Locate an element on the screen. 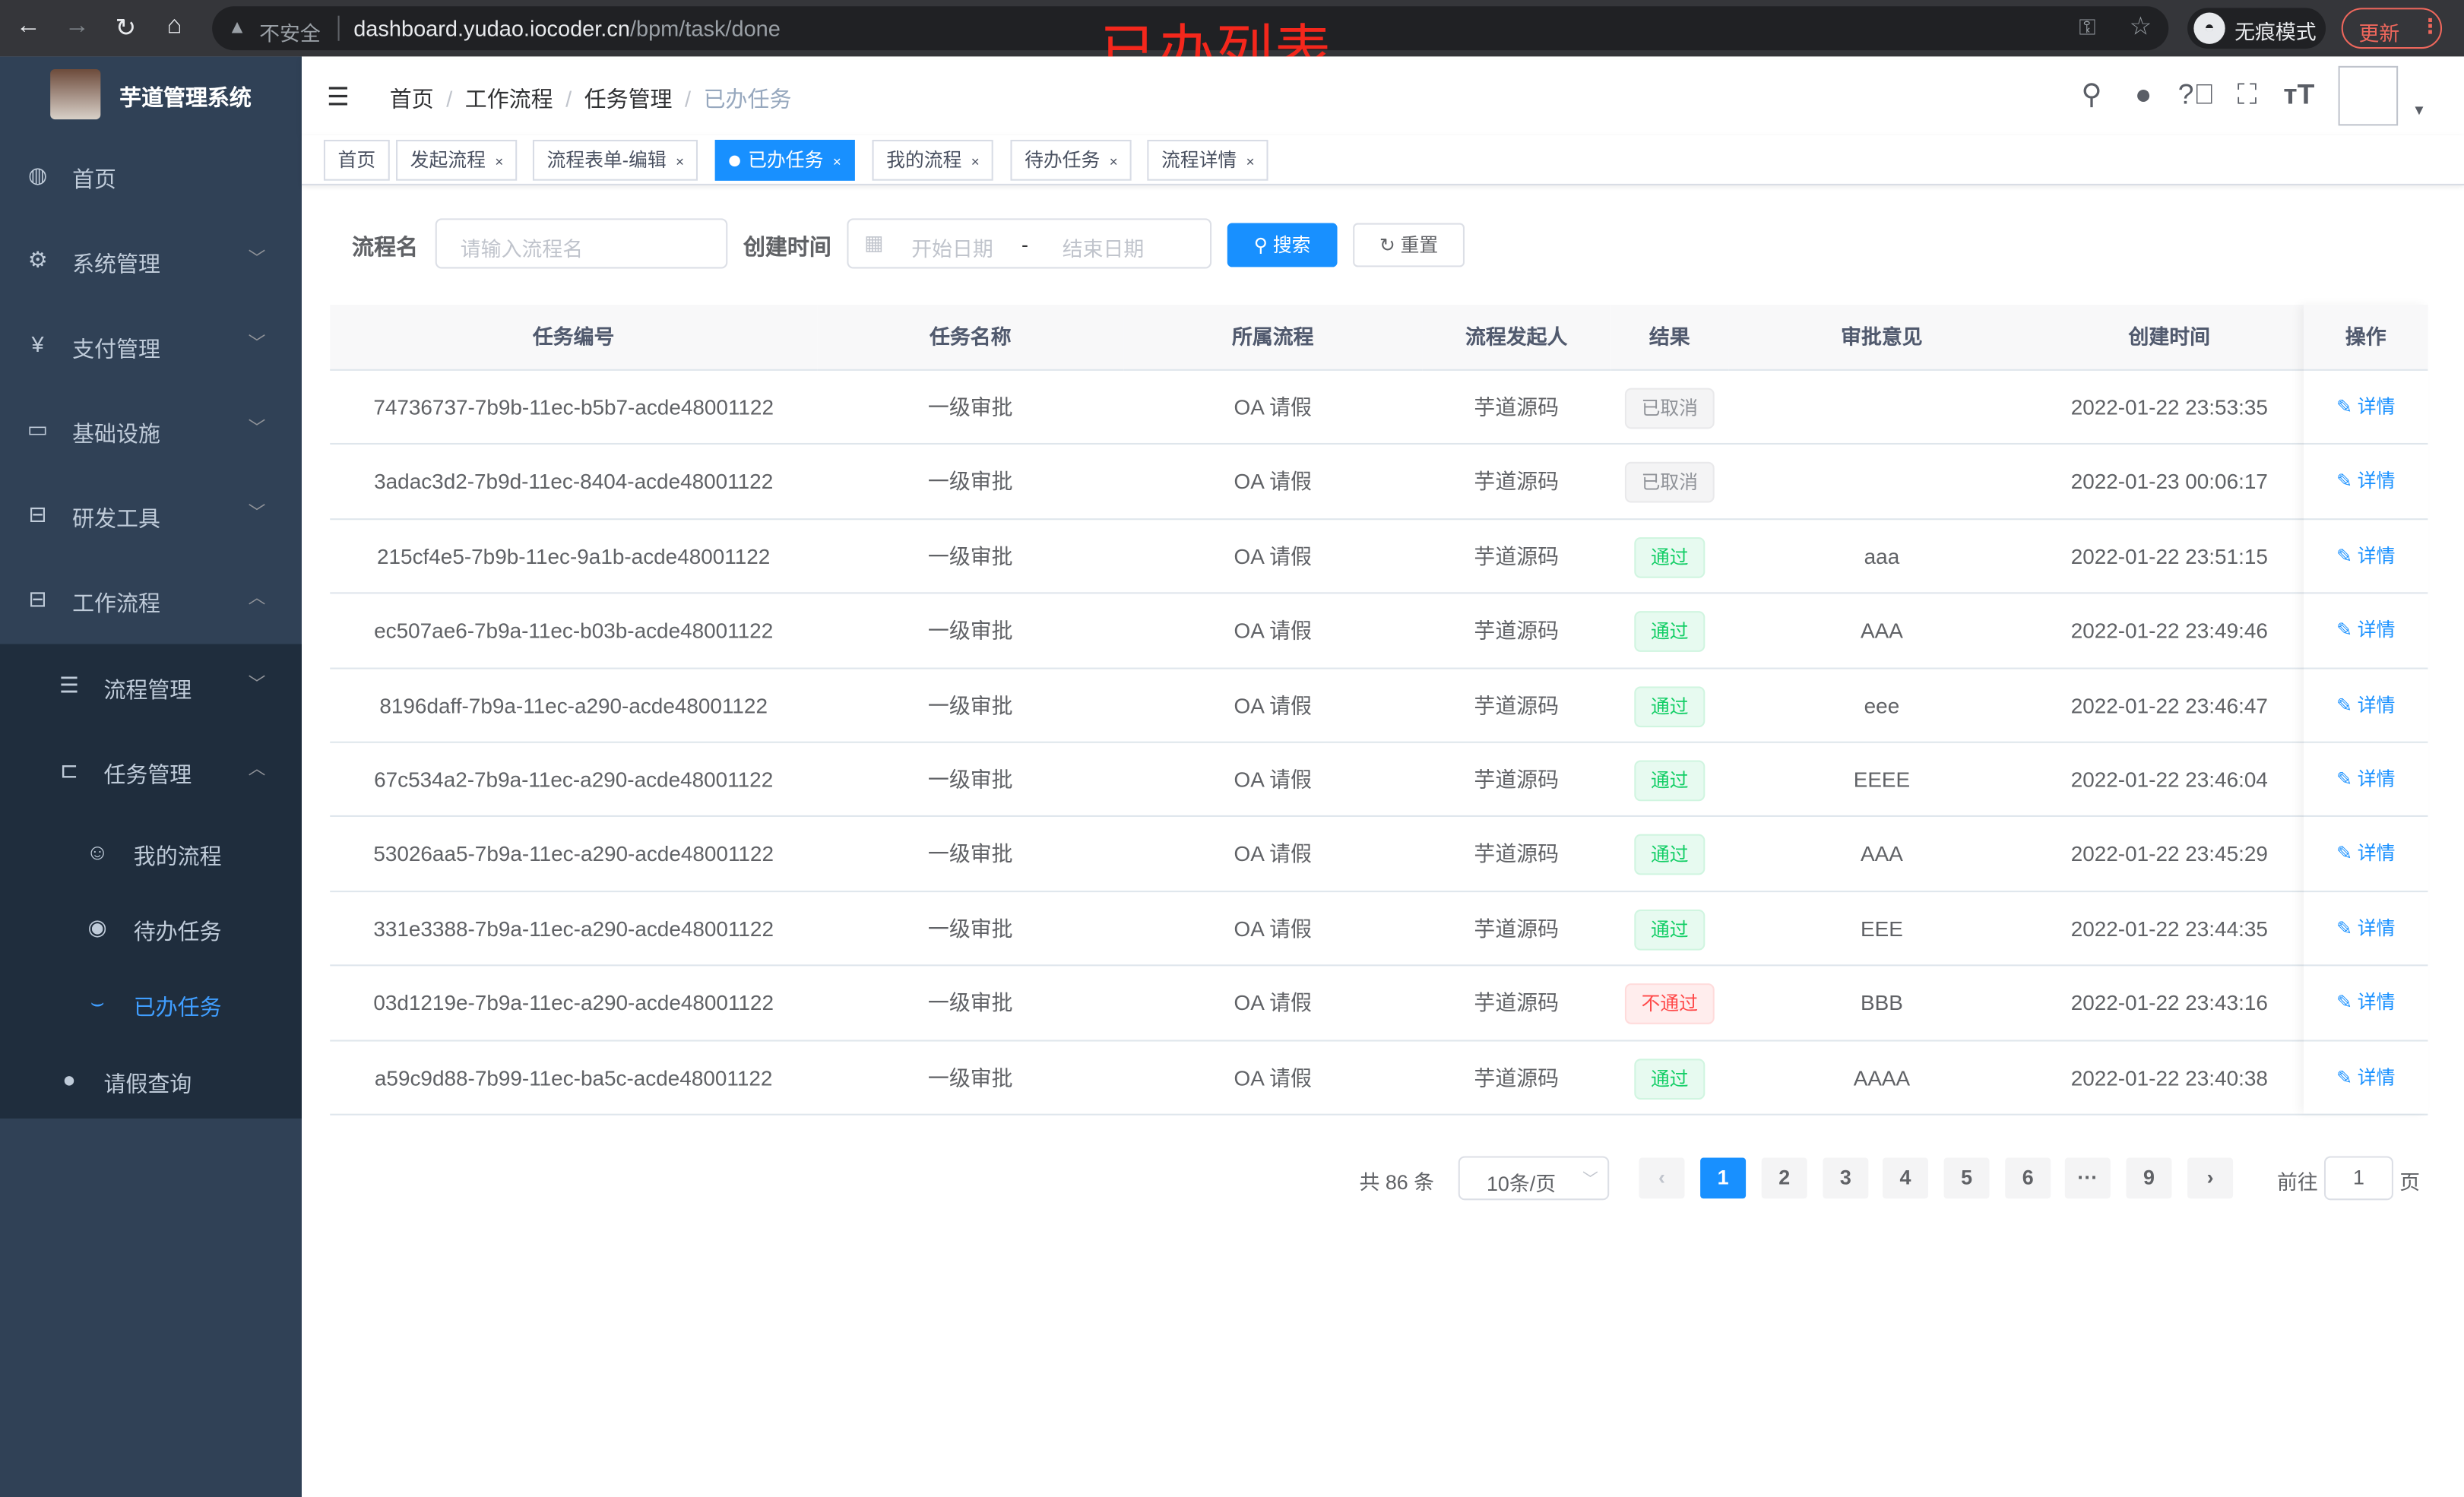 This screenshot has width=2464, height=1497. cell-result: 不通过 is located at coordinates (1669, 1004).